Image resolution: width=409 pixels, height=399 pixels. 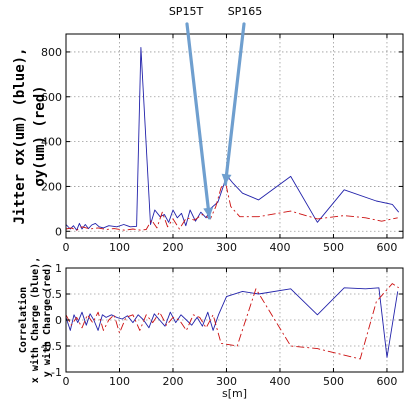 I want to click on y-tick-label: -1, so click(x=56, y=372).